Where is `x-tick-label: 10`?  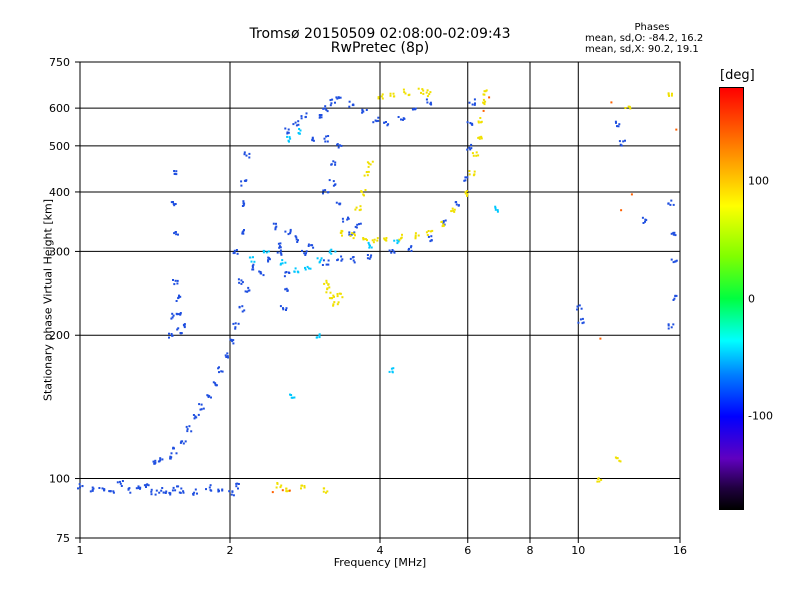
x-tick-label: 10 is located at coordinates (578, 550).